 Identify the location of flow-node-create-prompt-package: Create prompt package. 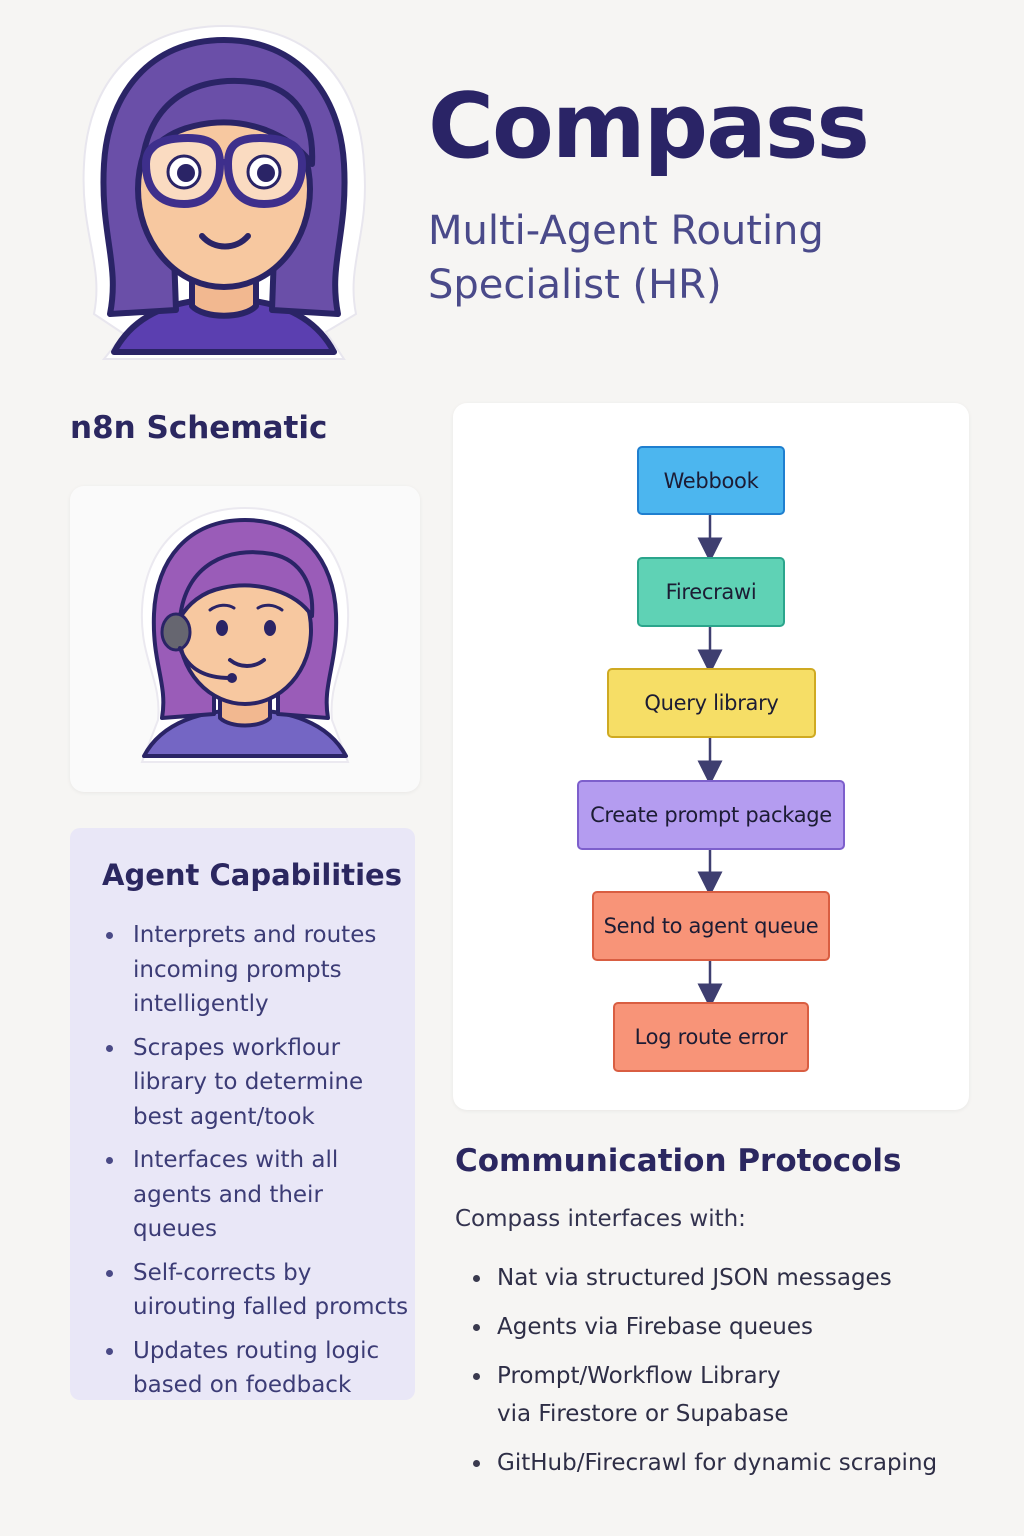
(711, 815).